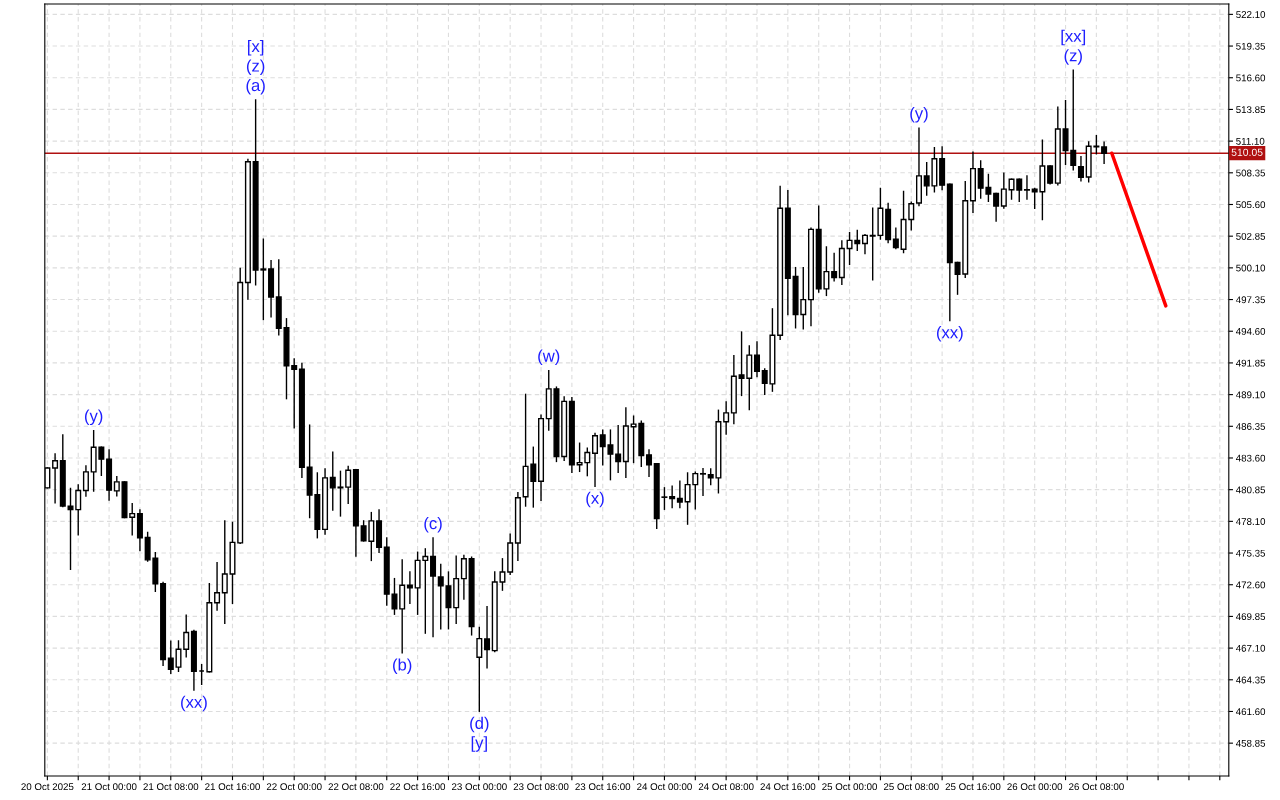 The width and height of the screenshot is (1280, 800). I want to click on y-tick-label: 522.10, so click(1251, 14).